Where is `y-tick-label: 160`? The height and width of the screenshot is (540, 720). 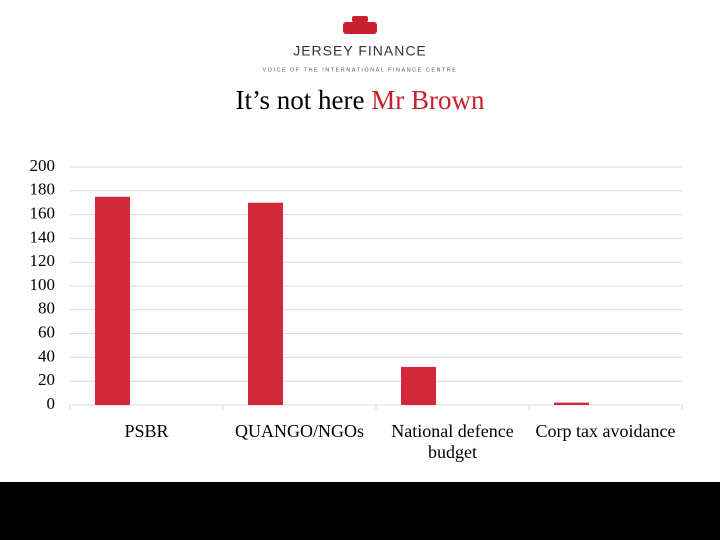
y-tick-label: 160 is located at coordinates (43, 213).